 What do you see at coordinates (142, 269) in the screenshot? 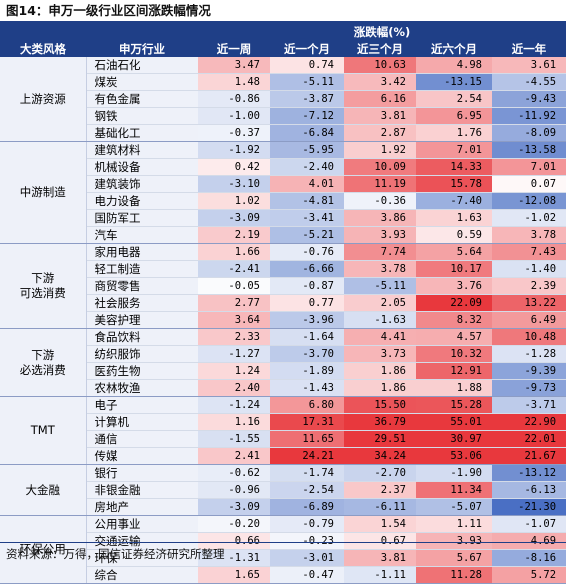
I see `industry-cell: 轻工制造` at bounding box center [142, 269].